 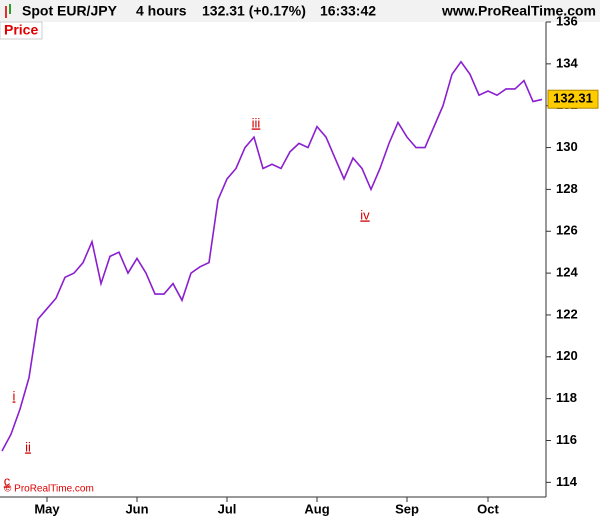 I want to click on time: 16:33:42, so click(x=348, y=11).